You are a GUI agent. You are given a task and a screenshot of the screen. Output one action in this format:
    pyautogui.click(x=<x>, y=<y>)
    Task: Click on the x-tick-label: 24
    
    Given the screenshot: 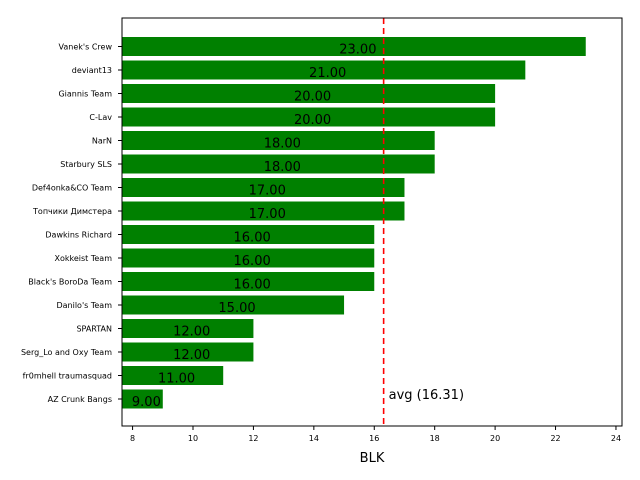 What is the action you would take?
    pyautogui.click(x=616, y=438)
    